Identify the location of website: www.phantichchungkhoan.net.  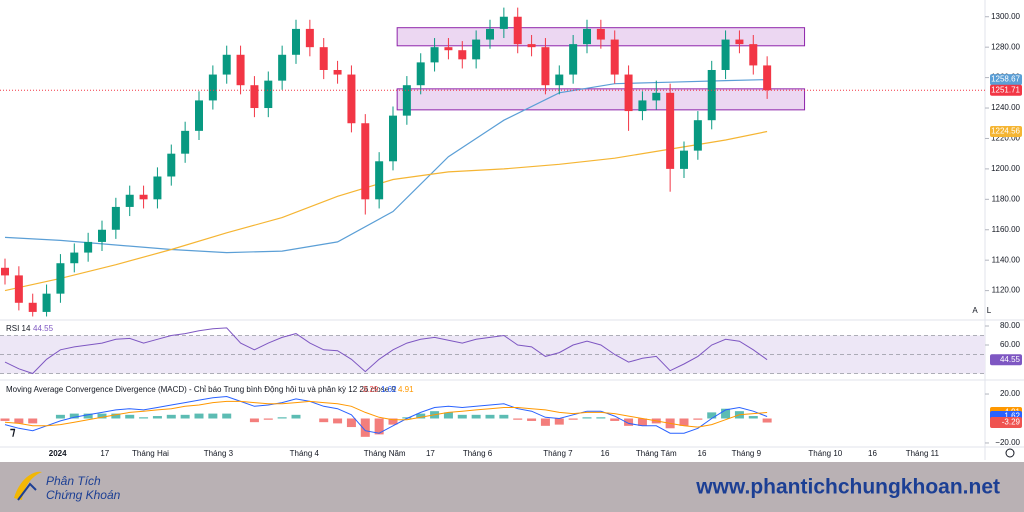
(847, 487).